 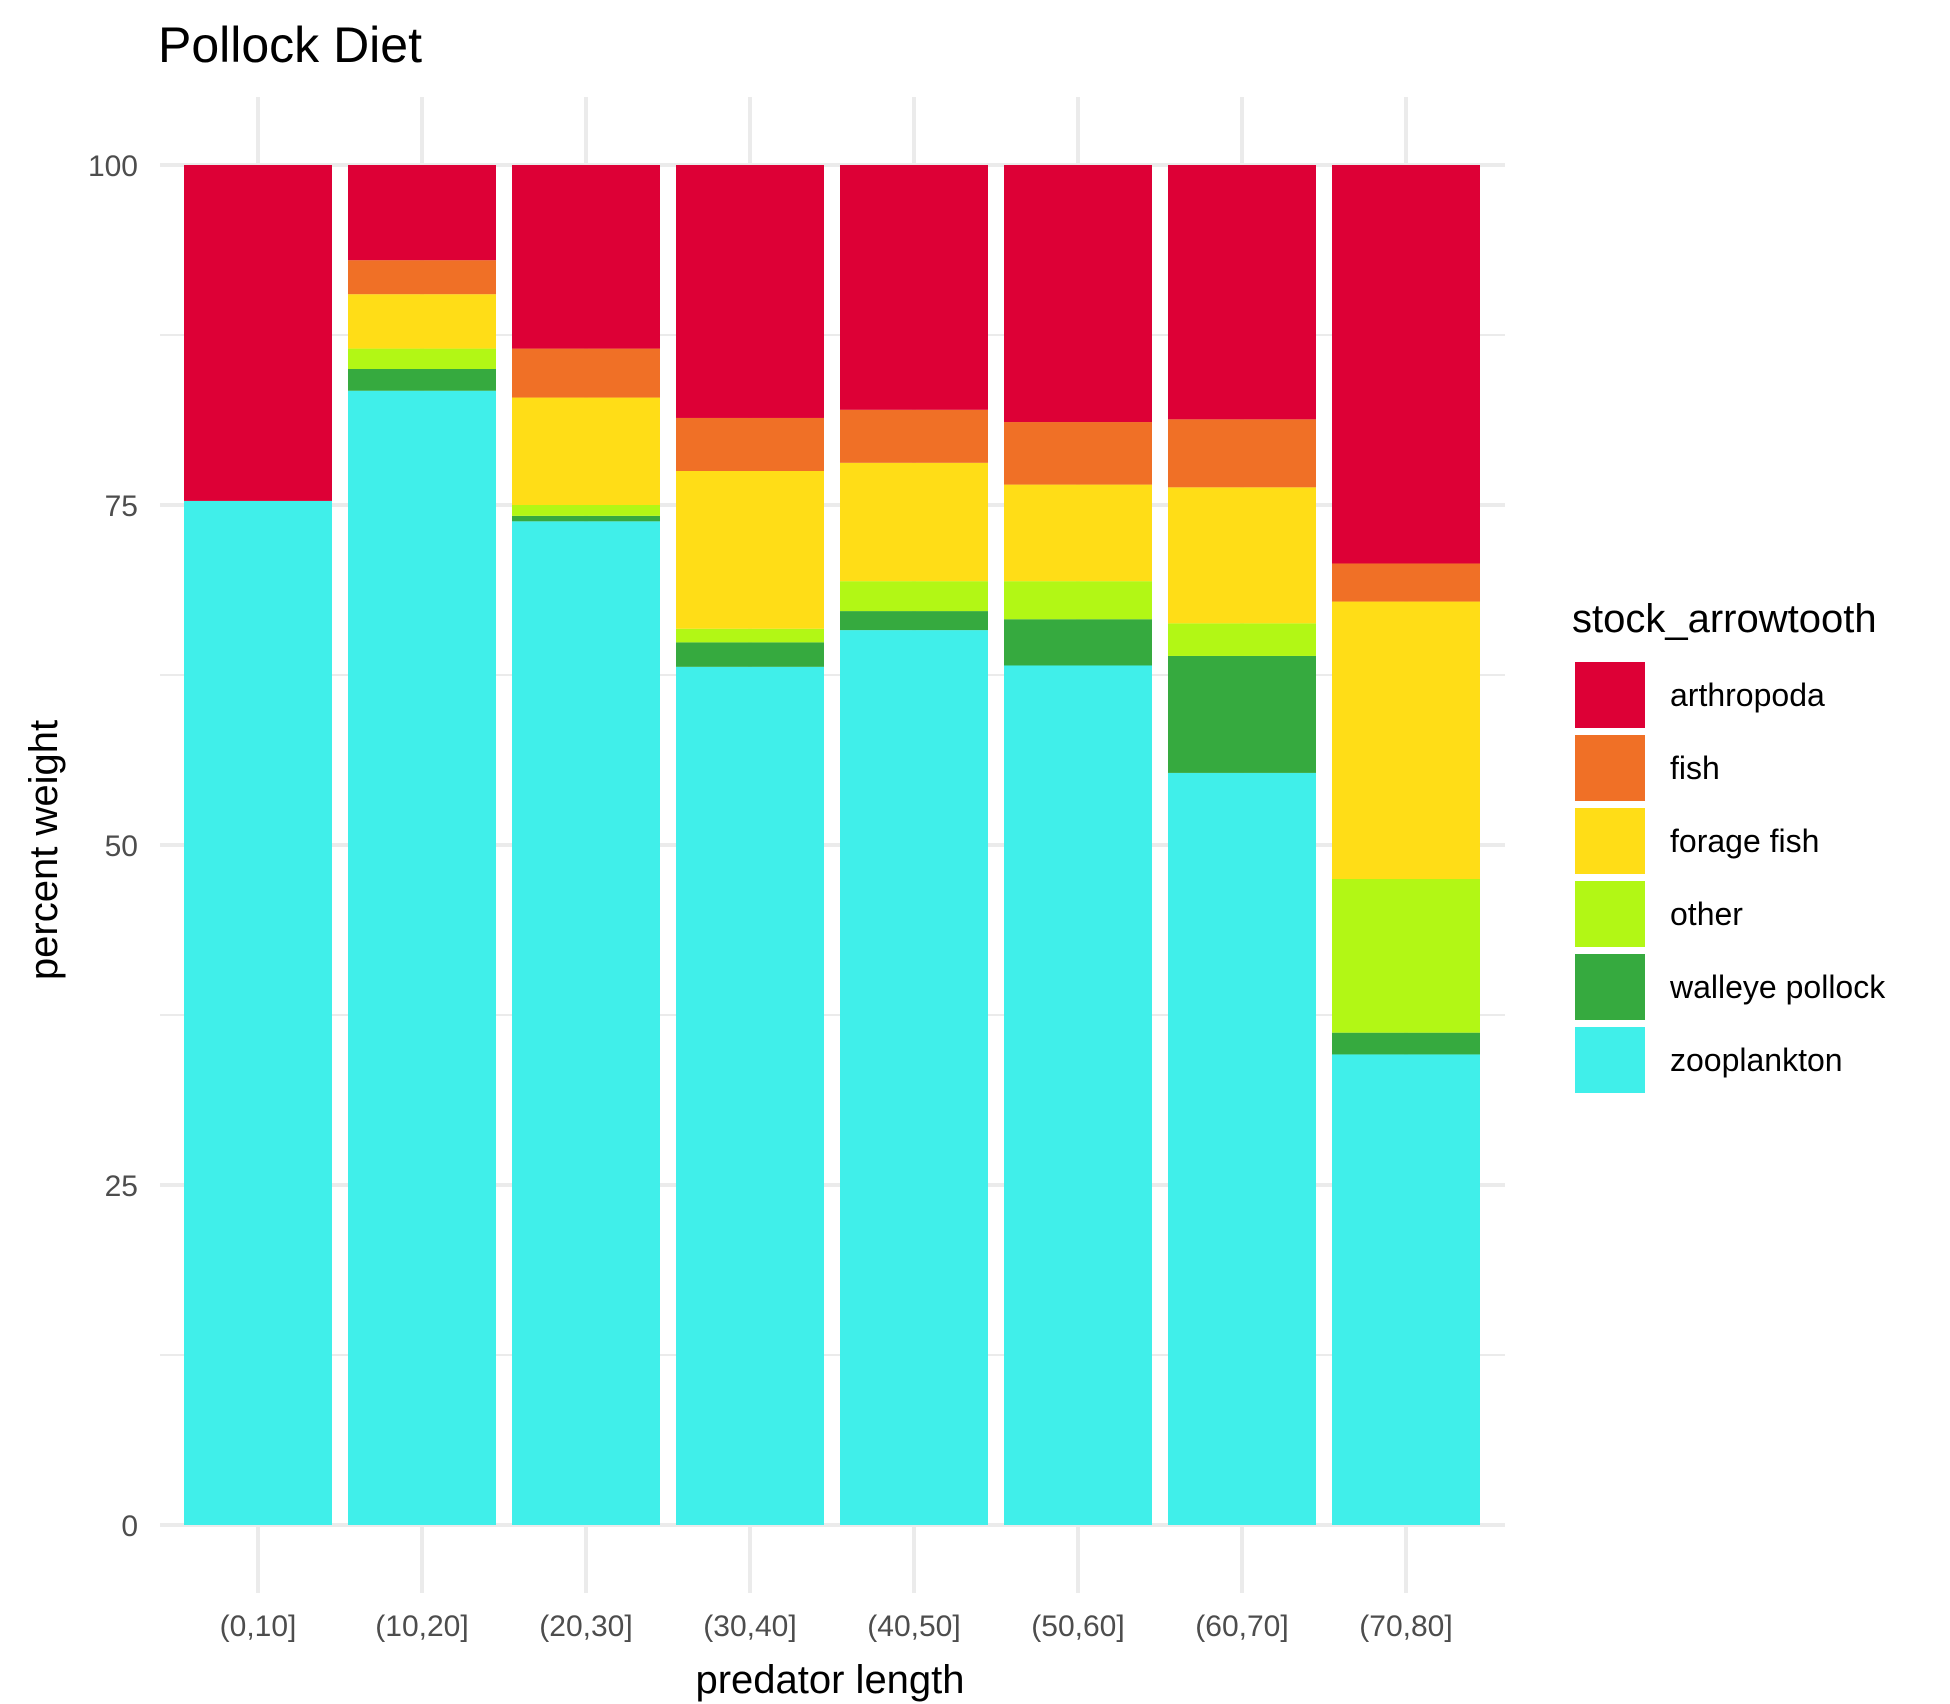 What do you see at coordinates (1241, 1626) in the screenshot?
I see `x-tick-label: (60,70]` at bounding box center [1241, 1626].